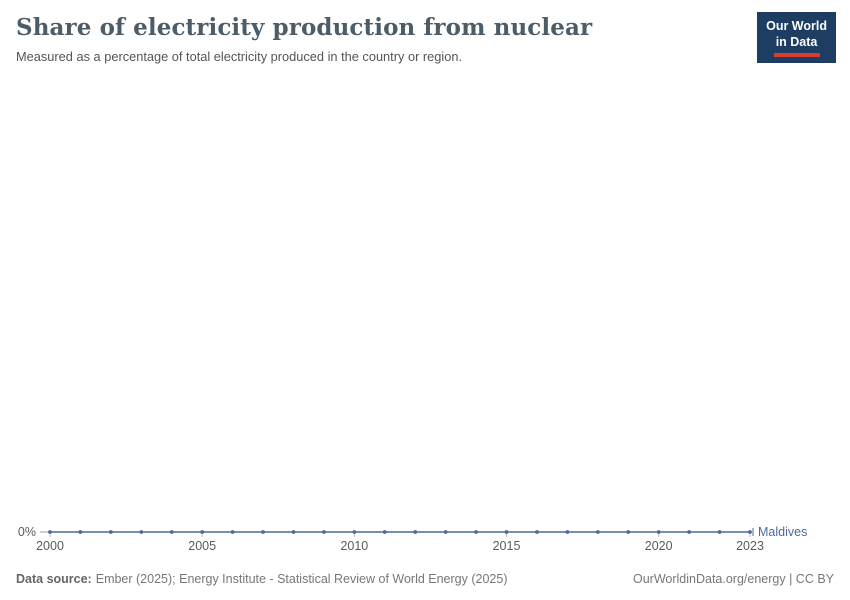 This screenshot has height=600, width=850. I want to click on x-tick-label: 2020, so click(659, 546).